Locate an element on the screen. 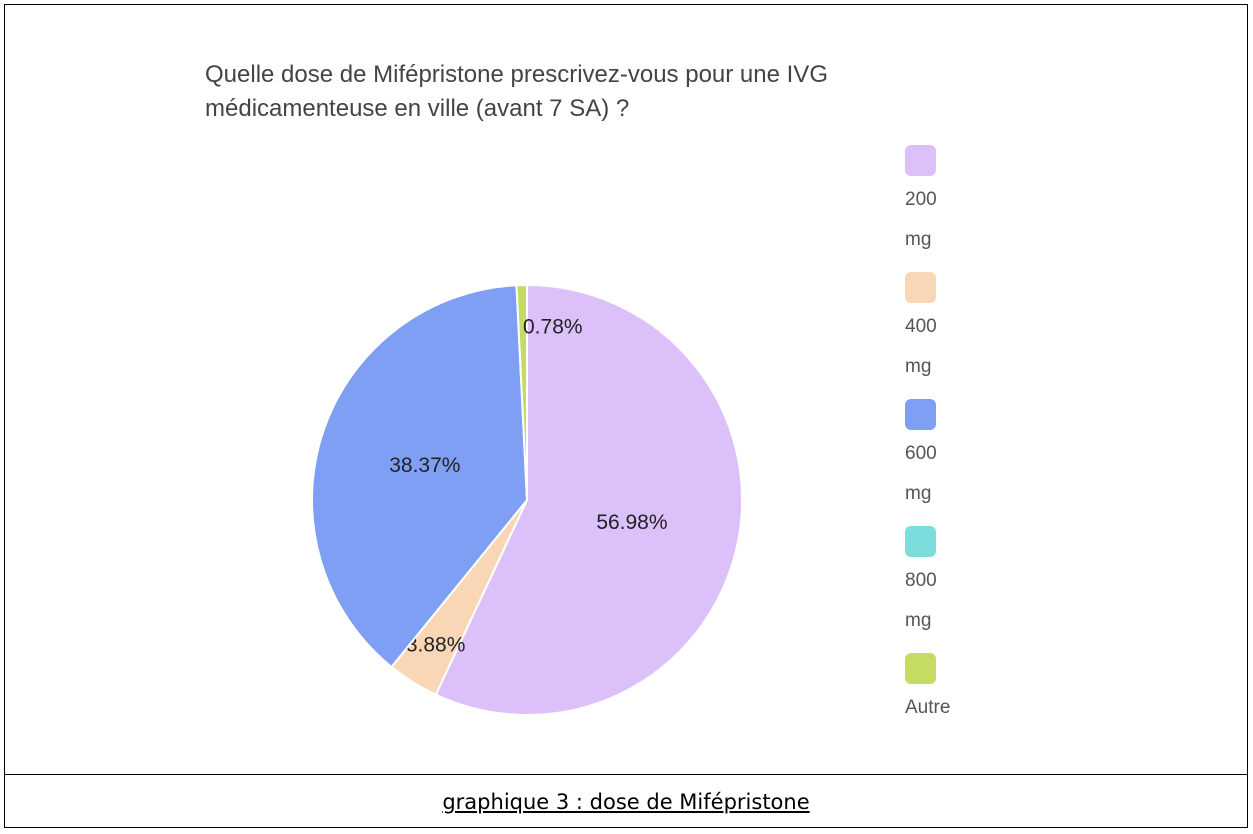 This screenshot has width=1253, height=834. legend-item: 400 mg is located at coordinates (935, 329).